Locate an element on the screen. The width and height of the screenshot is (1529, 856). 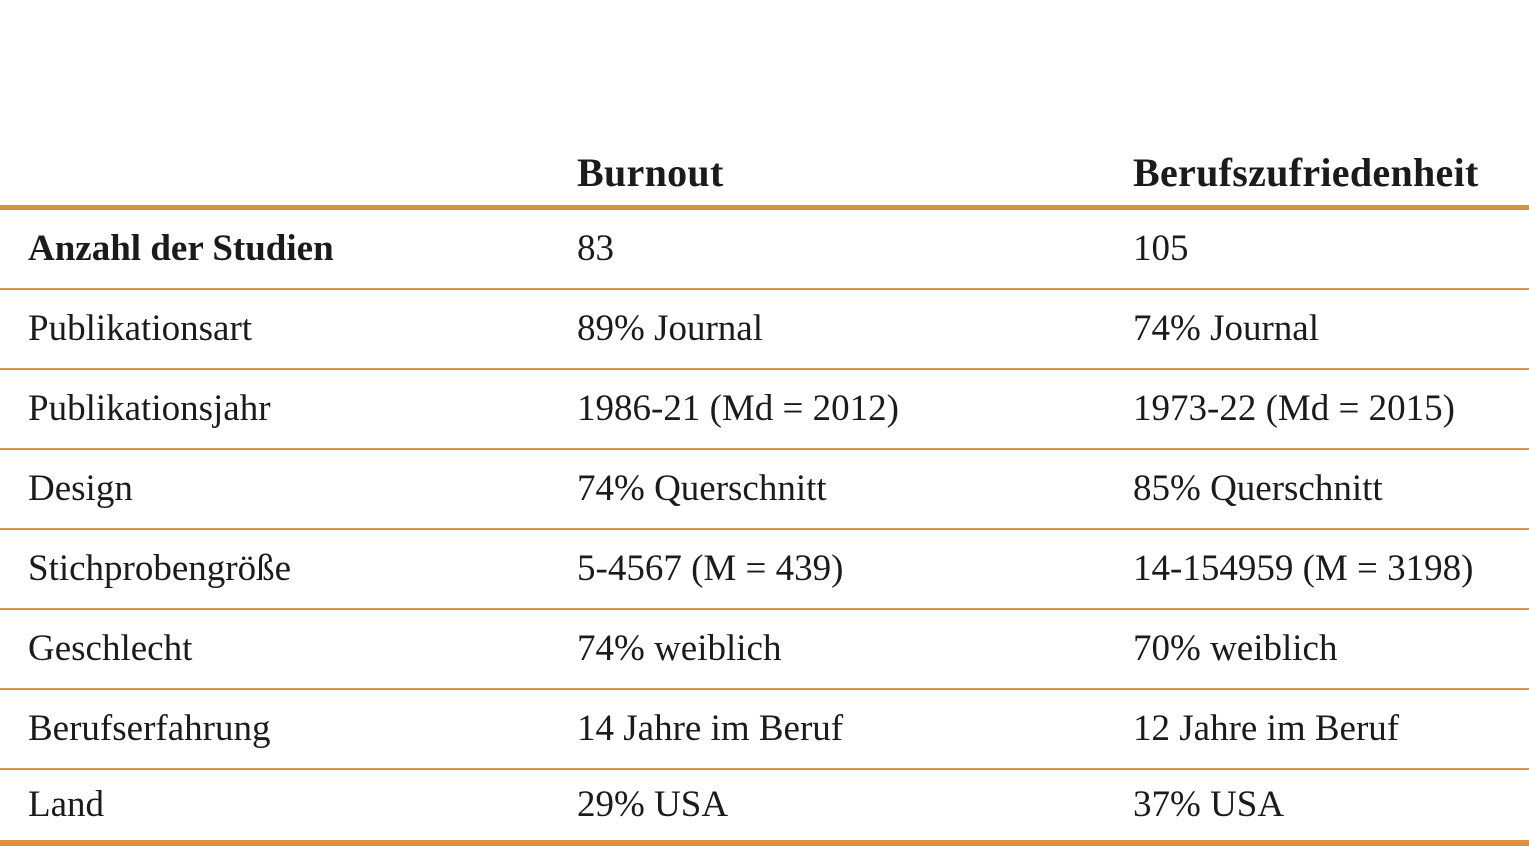
burnout-value: 14 Jahre im Beruf is located at coordinates (710, 728).